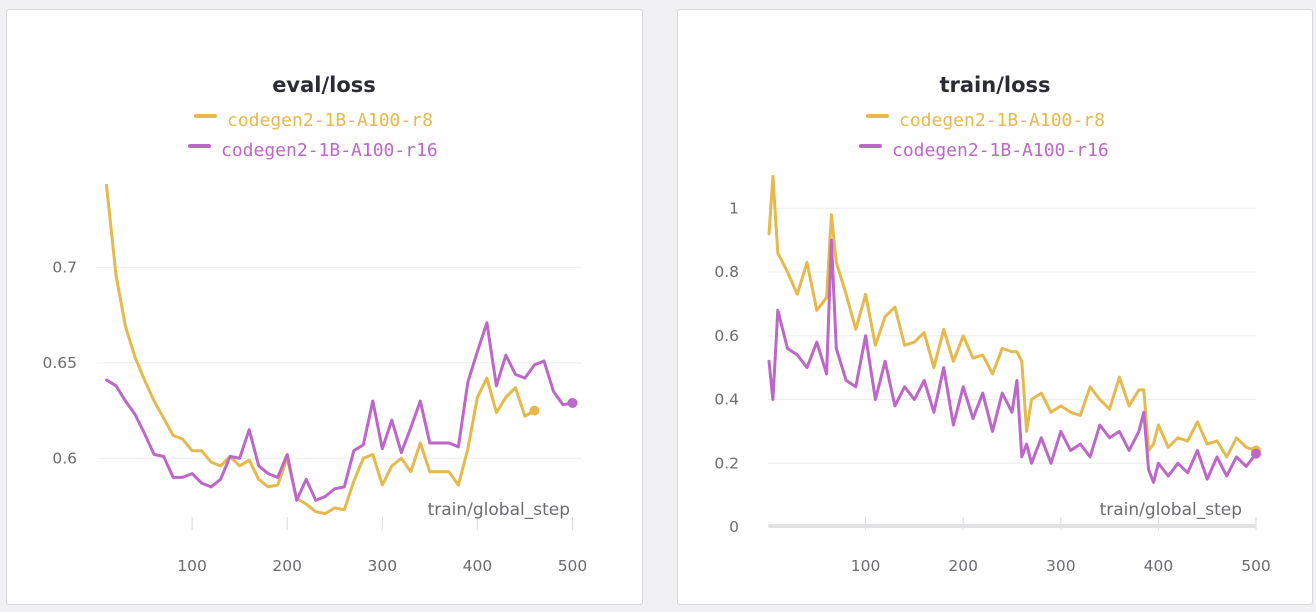 This screenshot has height=612, width=1316. Describe the element at coordinates (734, 208) in the screenshot. I see `y-tick-label: 1` at that location.